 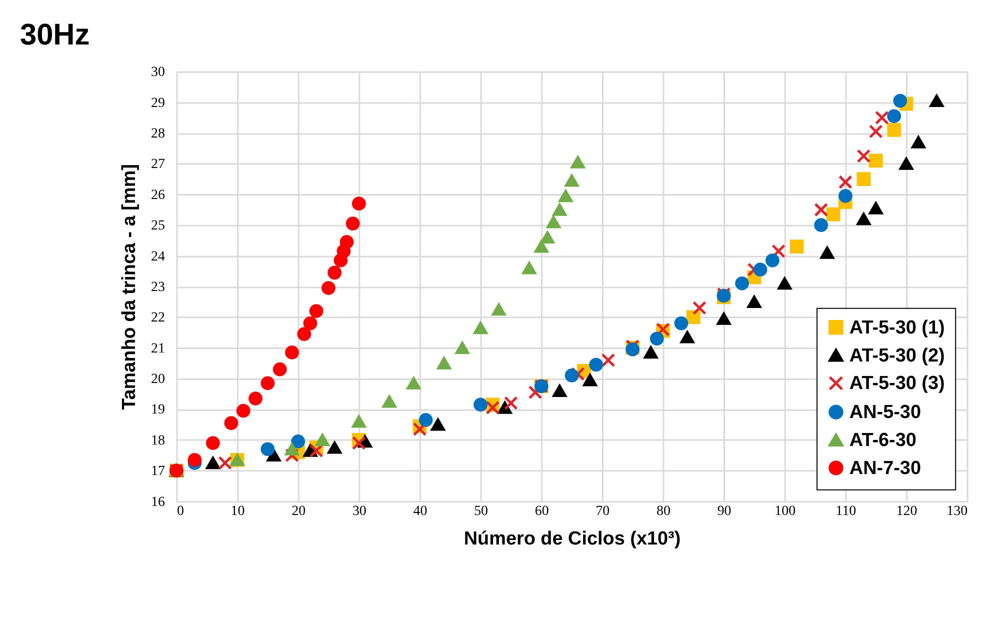 I want to click on y-tick-label: 25, so click(x=158, y=226).